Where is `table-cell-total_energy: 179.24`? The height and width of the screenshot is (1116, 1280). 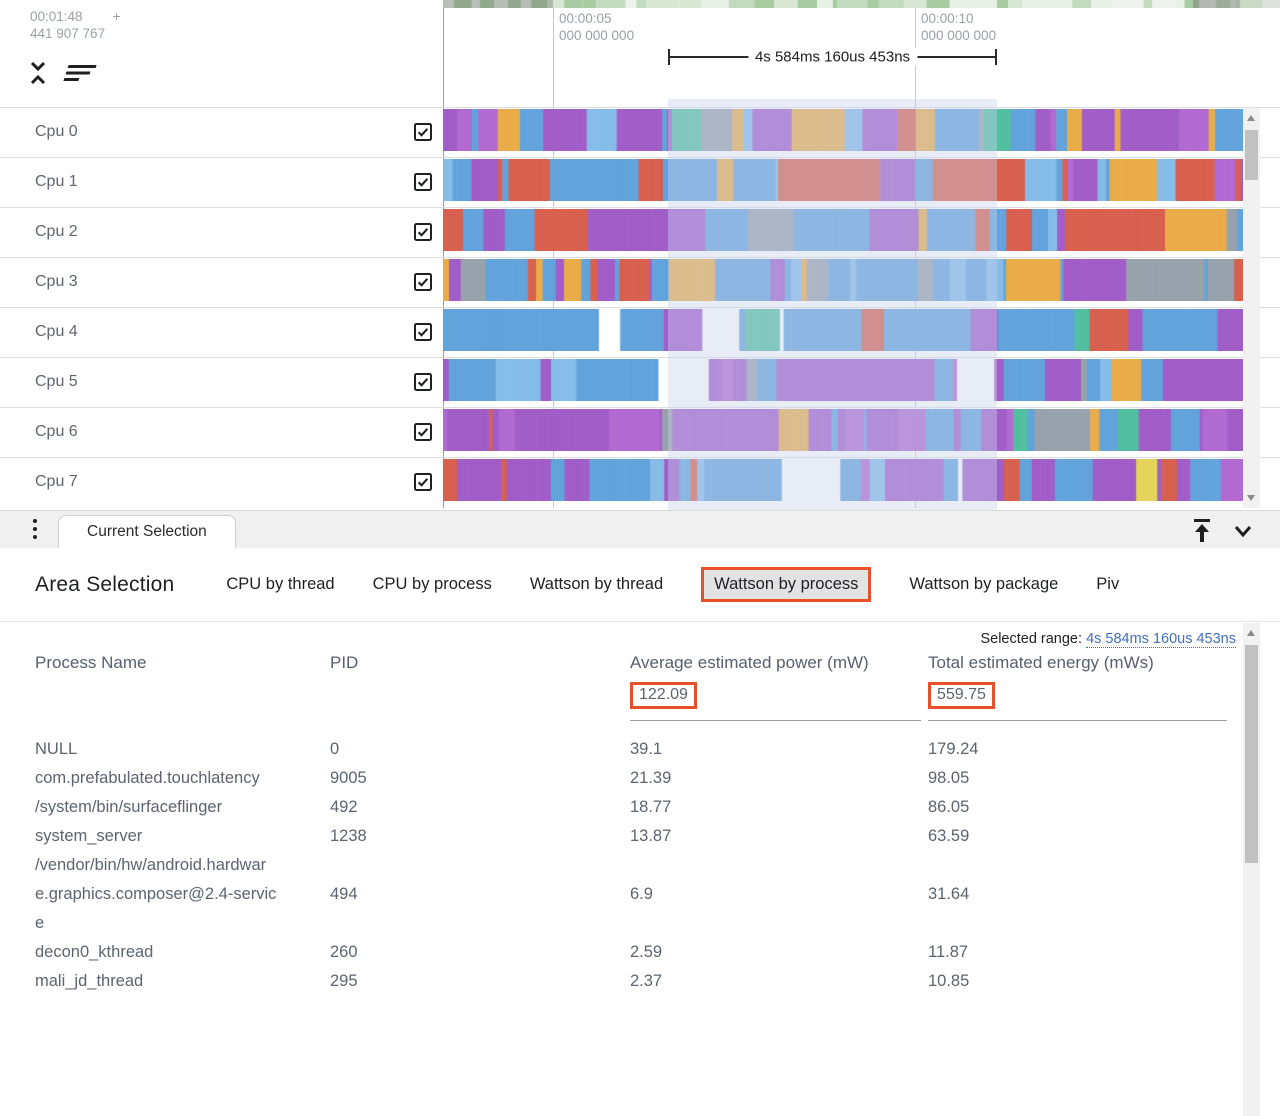 table-cell-total_energy: 179.24 is located at coordinates (953, 749).